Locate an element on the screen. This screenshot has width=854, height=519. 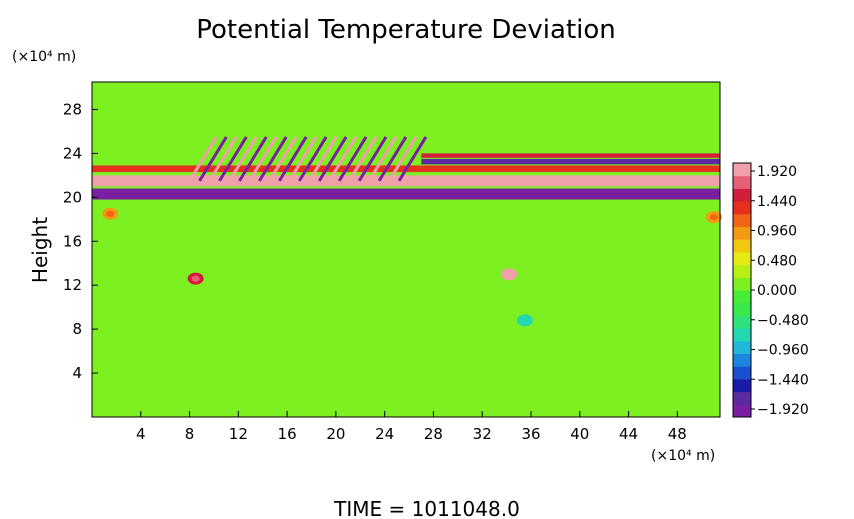
wave-region is located at coordinates (308, 159).